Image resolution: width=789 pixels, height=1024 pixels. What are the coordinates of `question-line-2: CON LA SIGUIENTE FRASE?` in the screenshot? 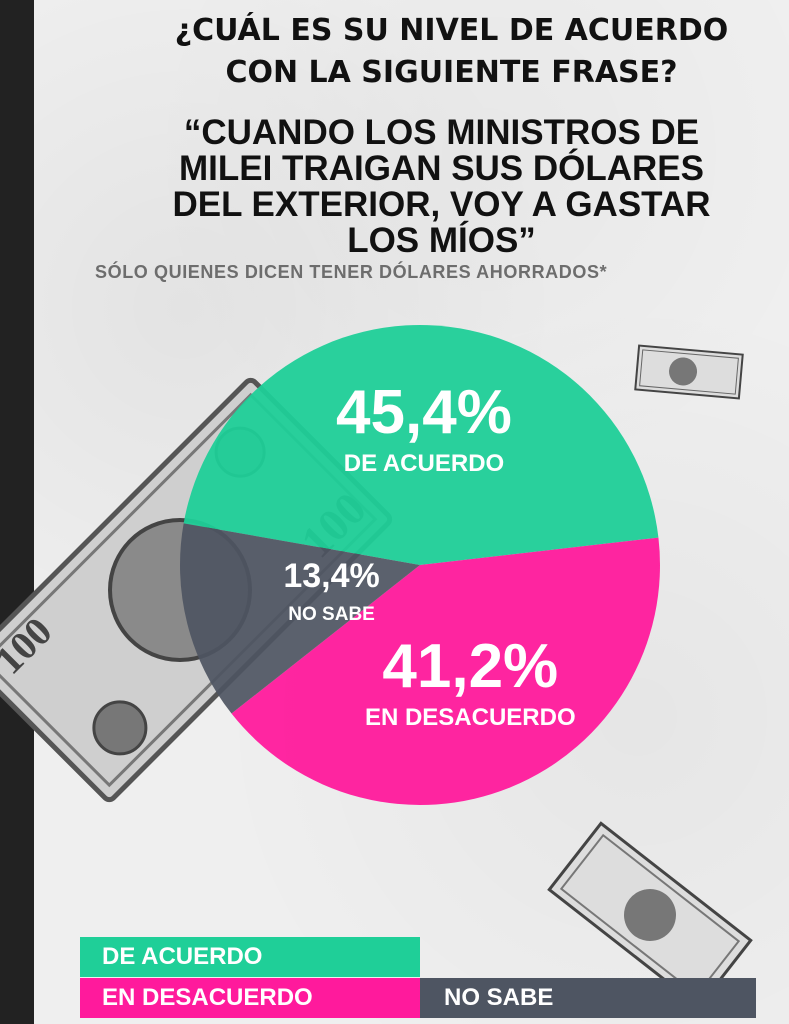 It's located at (451, 72).